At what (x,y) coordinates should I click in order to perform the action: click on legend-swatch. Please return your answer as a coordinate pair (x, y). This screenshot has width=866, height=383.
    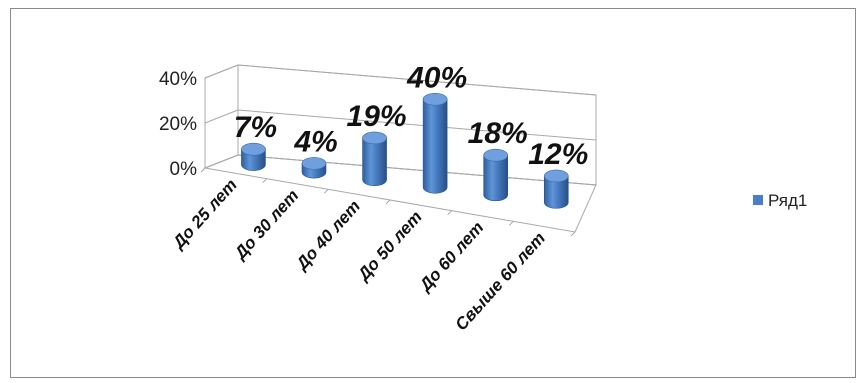
    Looking at the image, I should click on (758, 200).